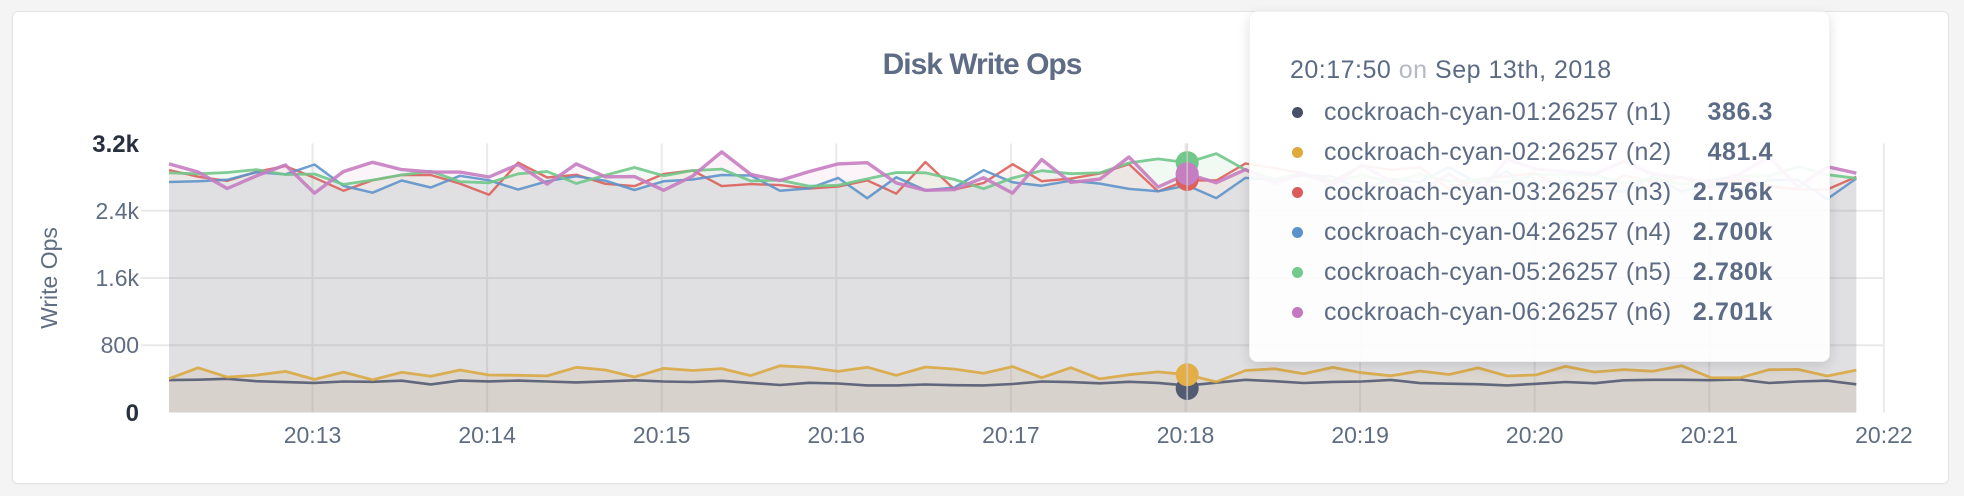 The width and height of the screenshot is (1964, 496). Describe the element at coordinates (1535, 435) in the screenshot. I see `svg-text: 20:20` at that location.